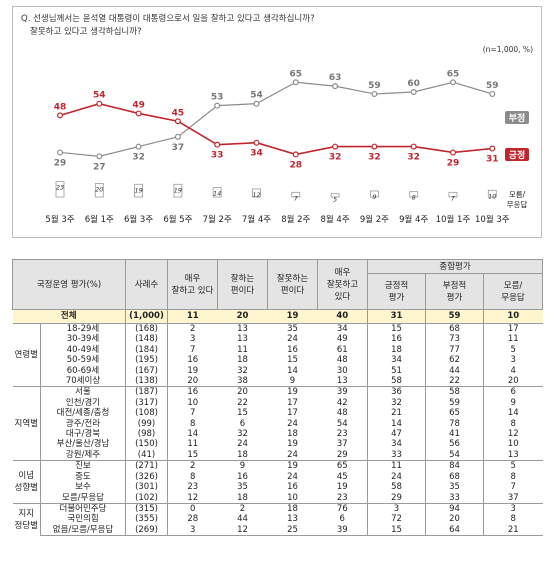 The width and height of the screenshot is (550, 583). Describe the element at coordinates (242, 339) in the screenshot. I see `cell-c2: 13` at that location.